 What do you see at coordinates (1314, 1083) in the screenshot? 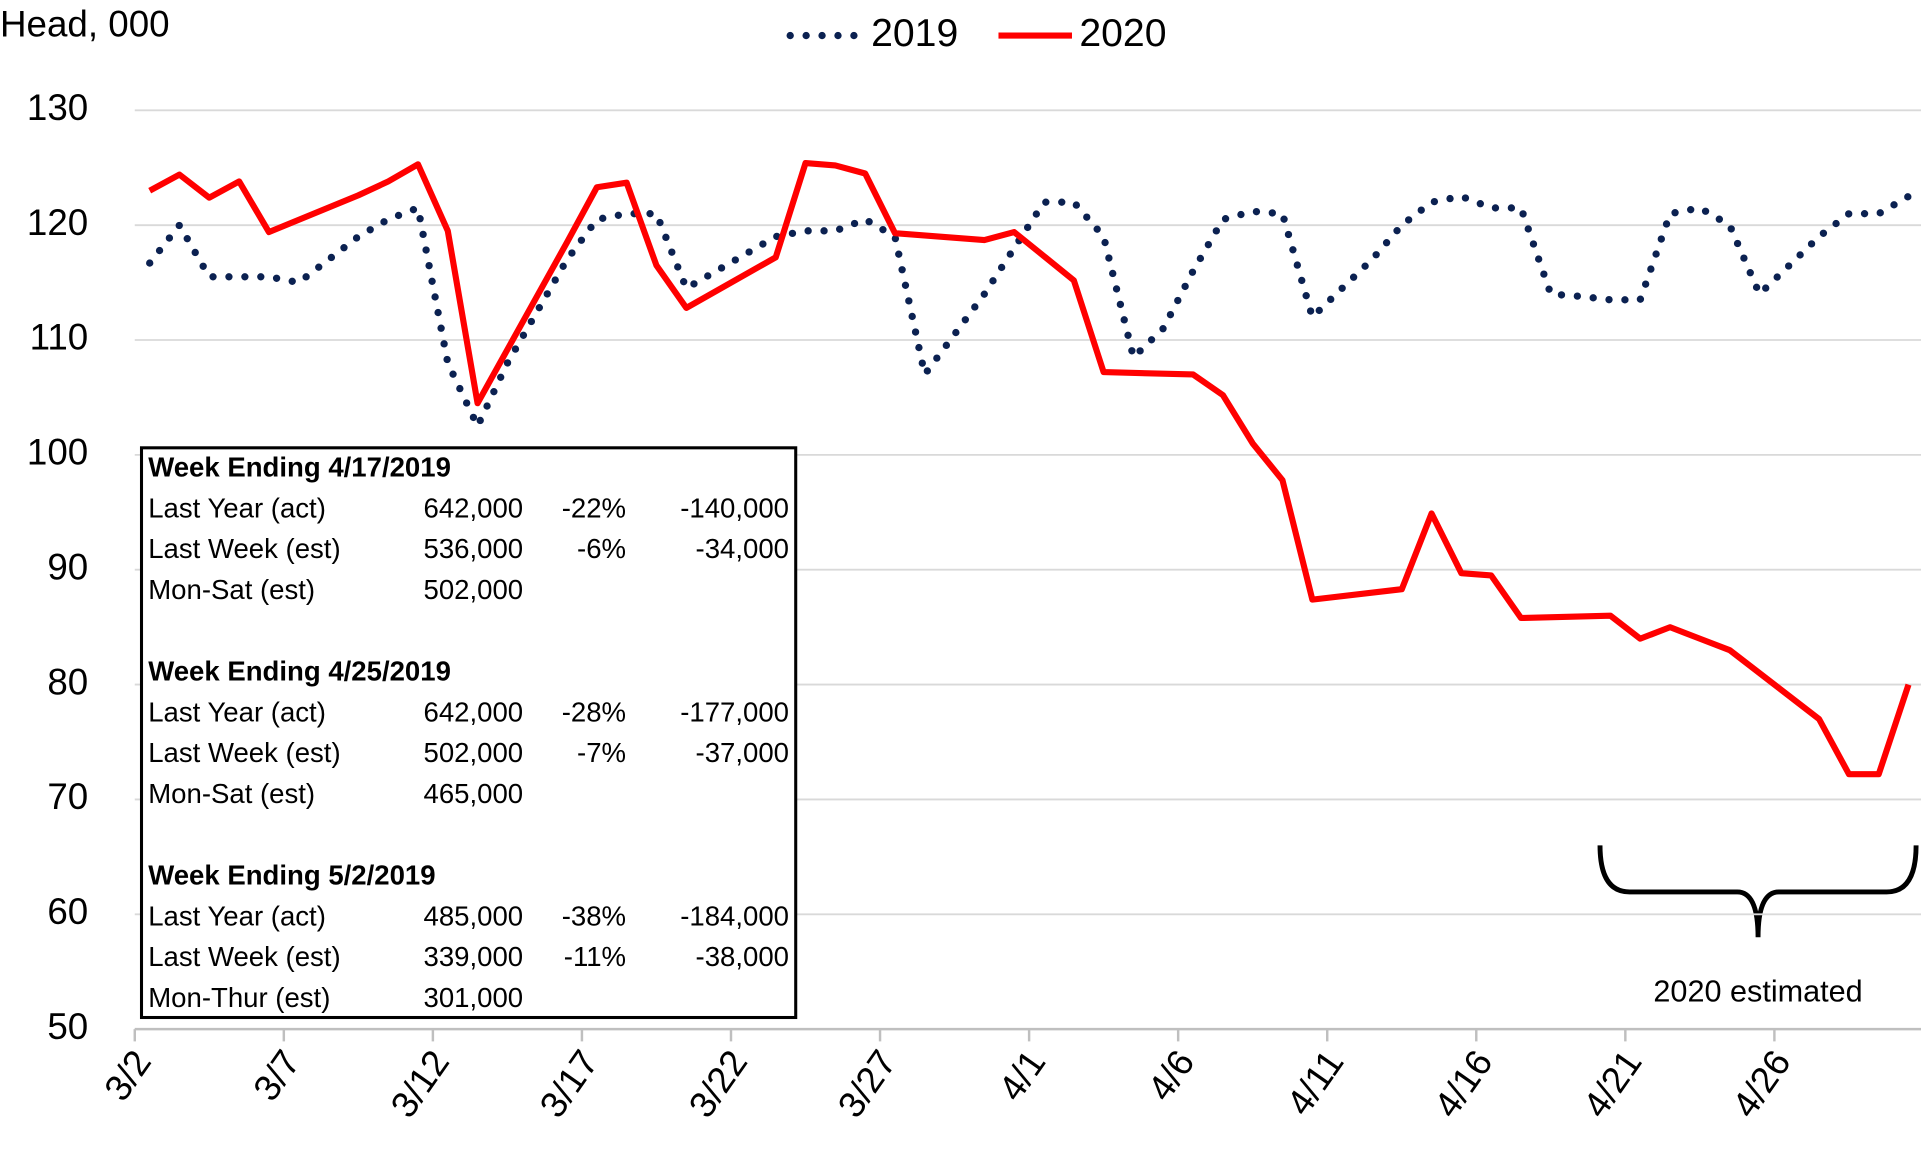
I see `x-tick-label: 4/11` at bounding box center [1314, 1083].